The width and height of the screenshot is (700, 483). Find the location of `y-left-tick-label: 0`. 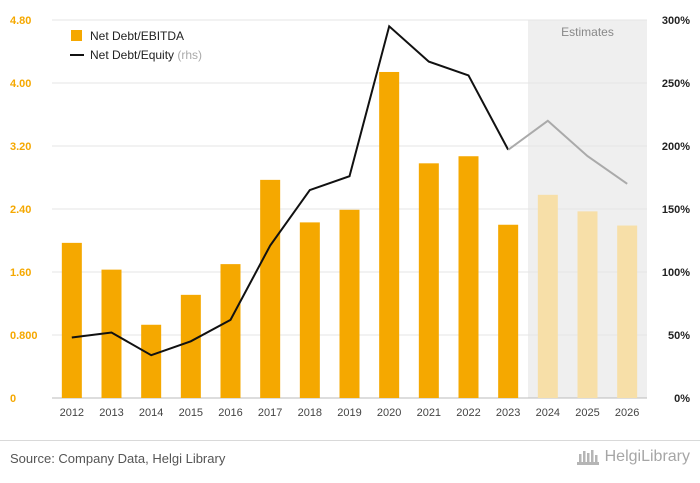

y-left-tick-label: 0 is located at coordinates (13, 399).